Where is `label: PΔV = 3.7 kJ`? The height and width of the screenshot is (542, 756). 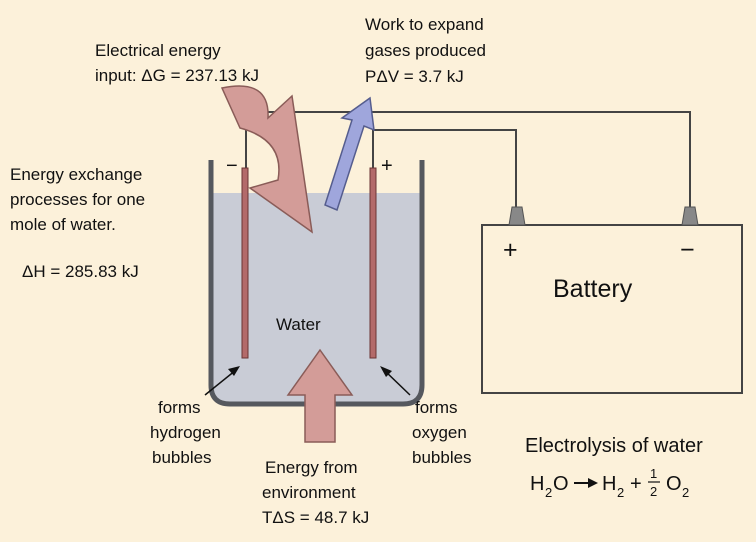
label: PΔV = 3.7 kJ is located at coordinates (414, 76).